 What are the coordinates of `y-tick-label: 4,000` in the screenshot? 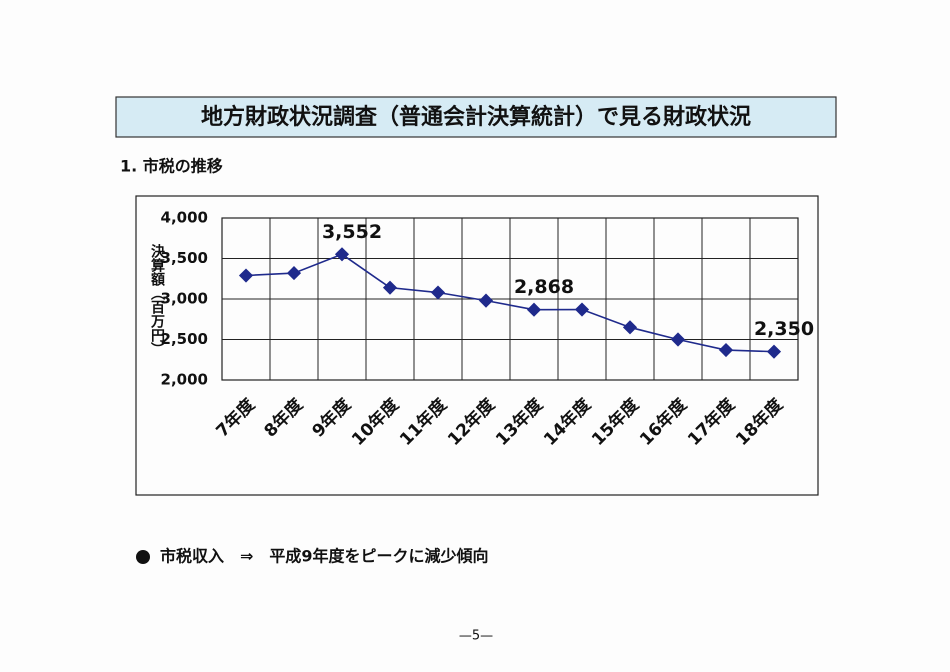 It's located at (184, 218).